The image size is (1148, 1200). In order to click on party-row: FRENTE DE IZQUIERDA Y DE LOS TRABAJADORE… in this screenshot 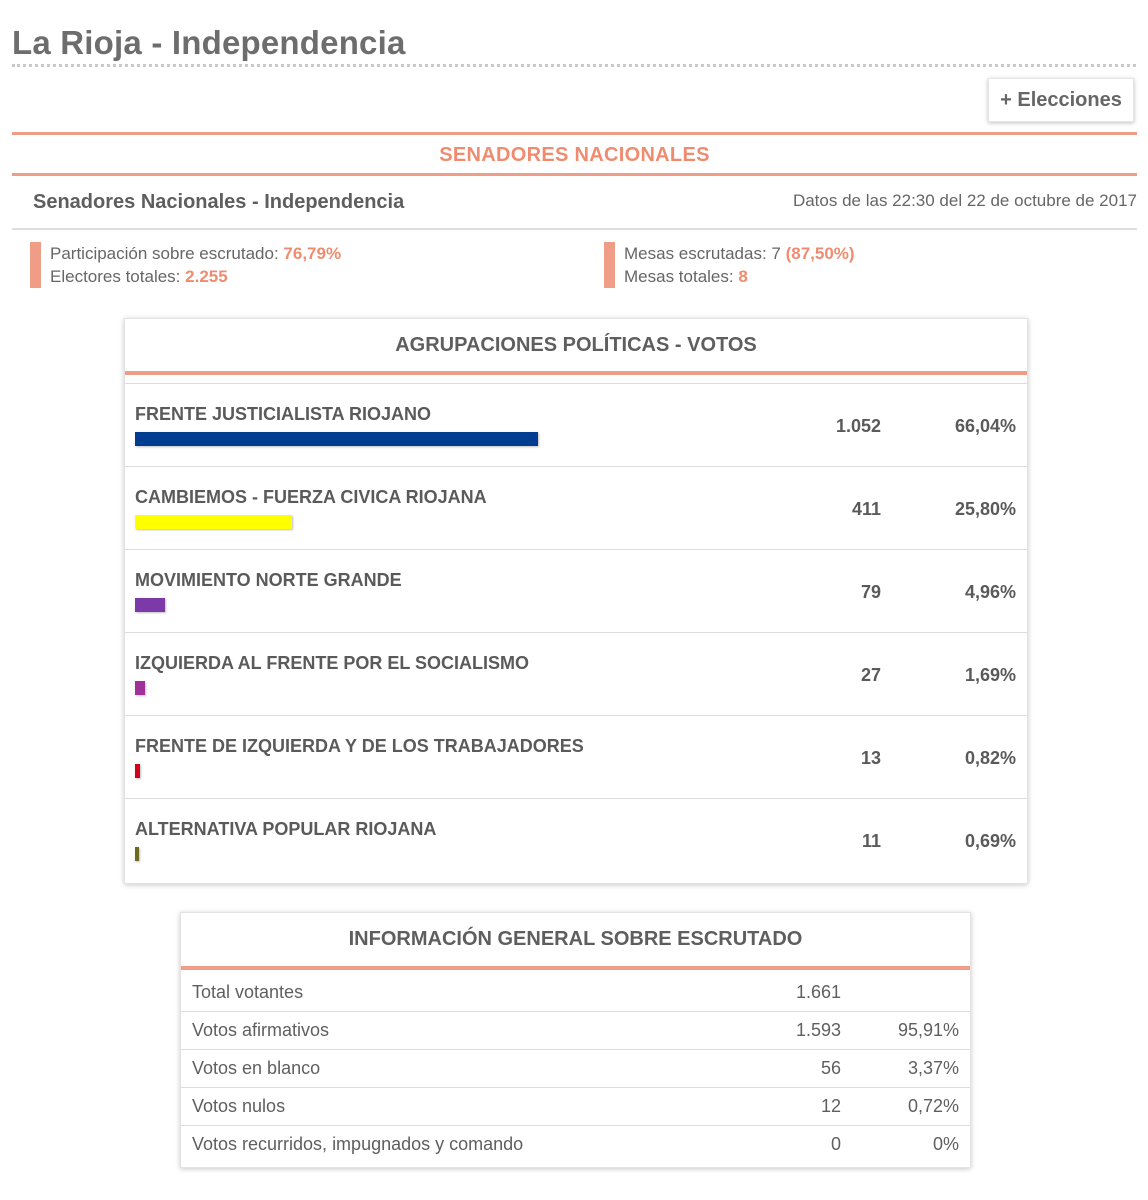, I will do `click(576, 757)`.